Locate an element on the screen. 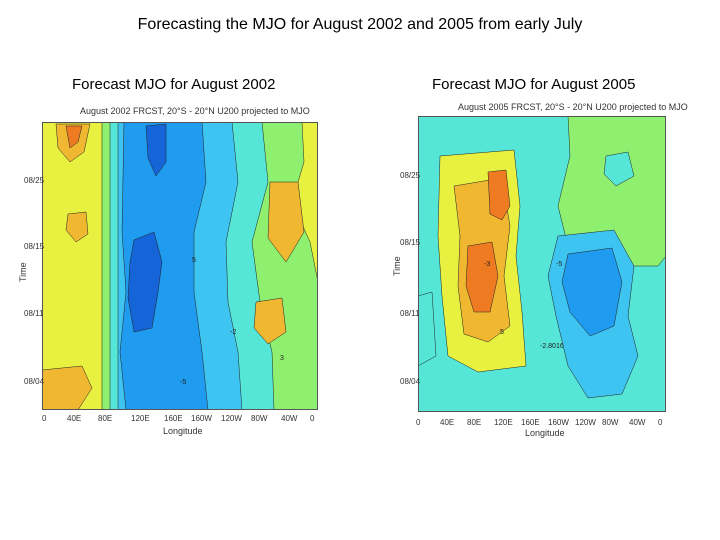 The image size is (720, 540). contour-label: 3 is located at coordinates (282, 358).